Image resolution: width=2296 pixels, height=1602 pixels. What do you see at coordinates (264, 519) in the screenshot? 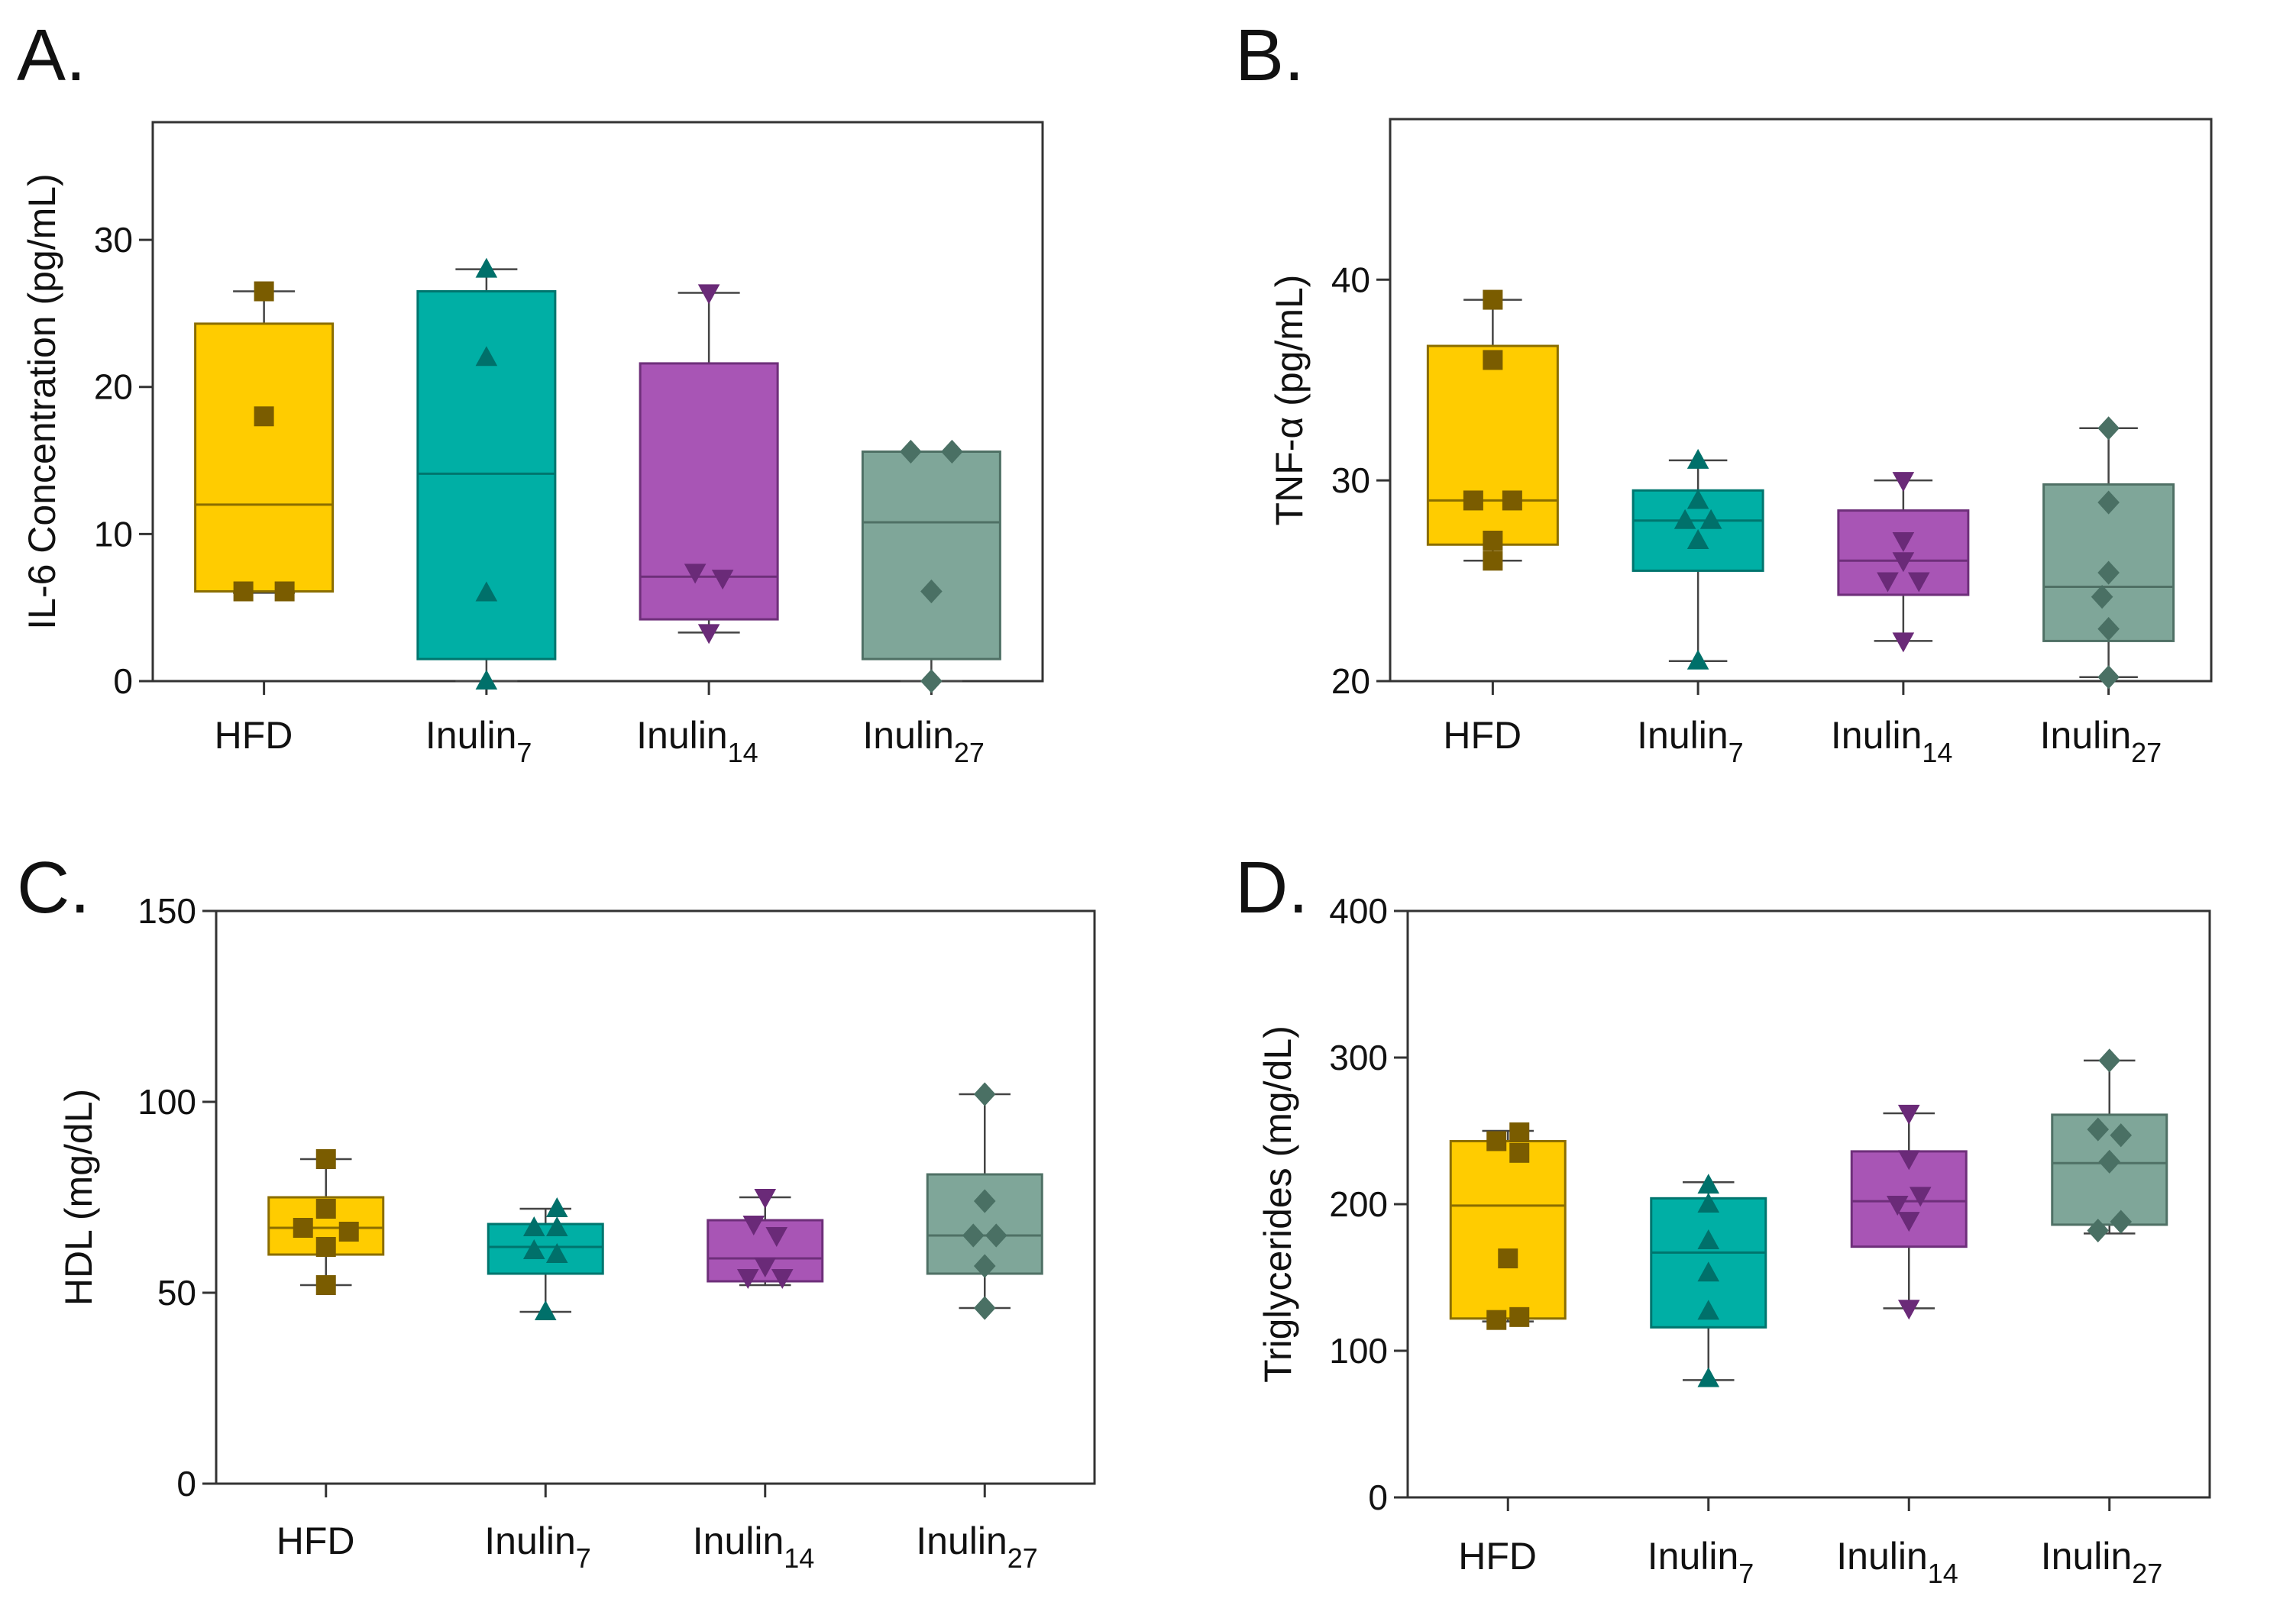
I see `category-hfd: HFD` at bounding box center [264, 519].